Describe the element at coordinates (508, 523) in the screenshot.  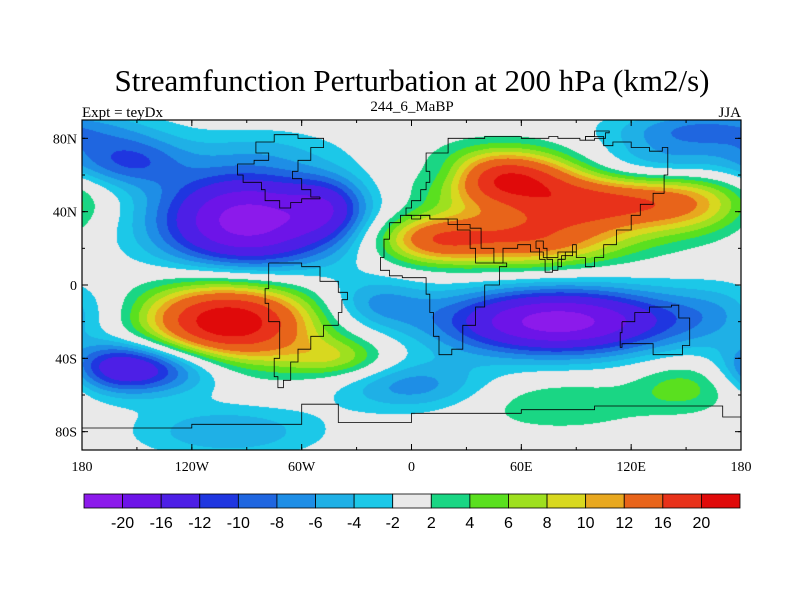
I see `colorbar-label: 6` at that location.